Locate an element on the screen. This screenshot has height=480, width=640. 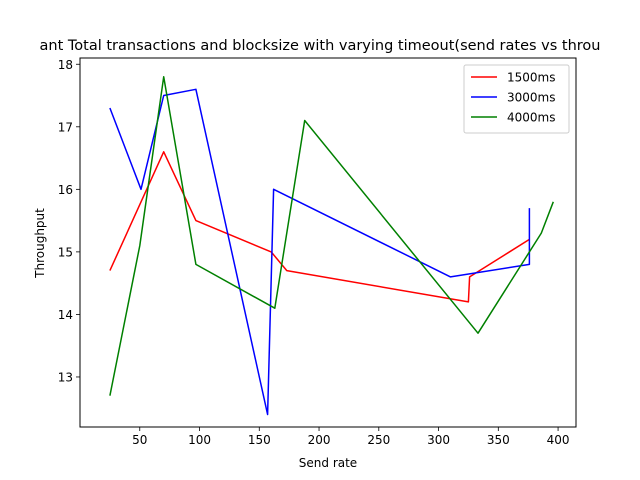
y-axis-title: Throughput is located at coordinates (40, 243).